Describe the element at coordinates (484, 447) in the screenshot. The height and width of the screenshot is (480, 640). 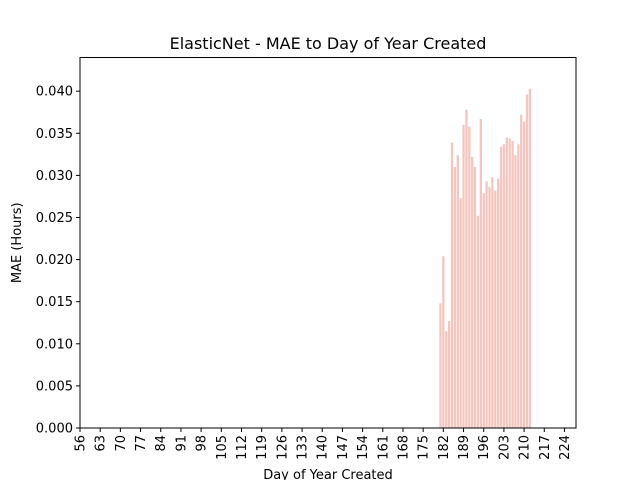
I see `x-tick-label: 196` at that location.